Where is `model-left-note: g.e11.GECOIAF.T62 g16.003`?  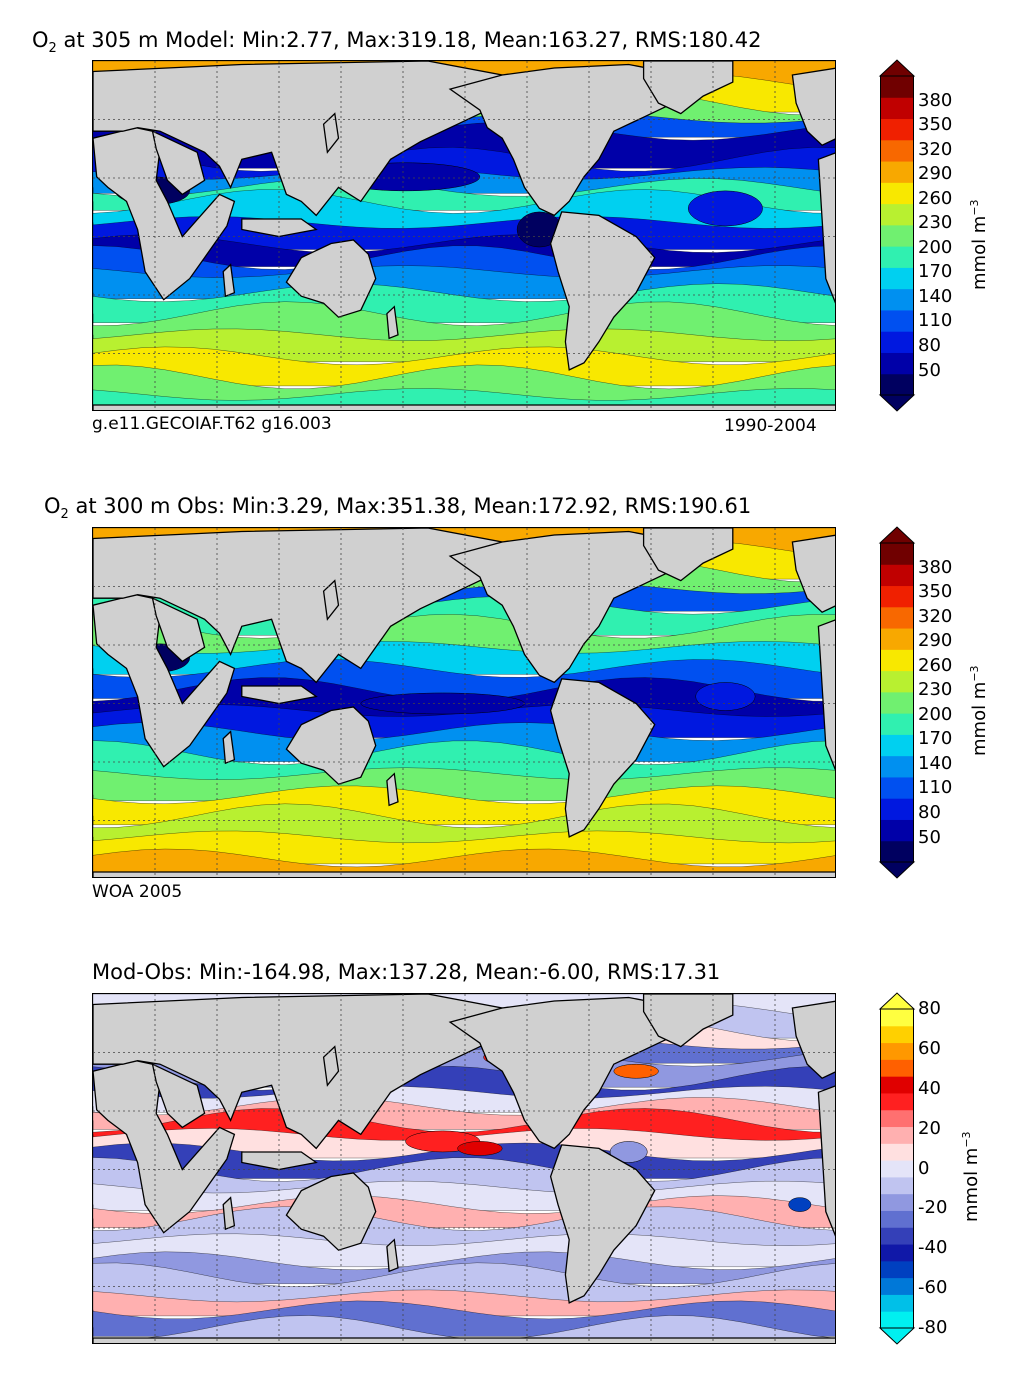 model-left-note: g.e11.GECOIAF.T62 g16.003 is located at coordinates (212, 424).